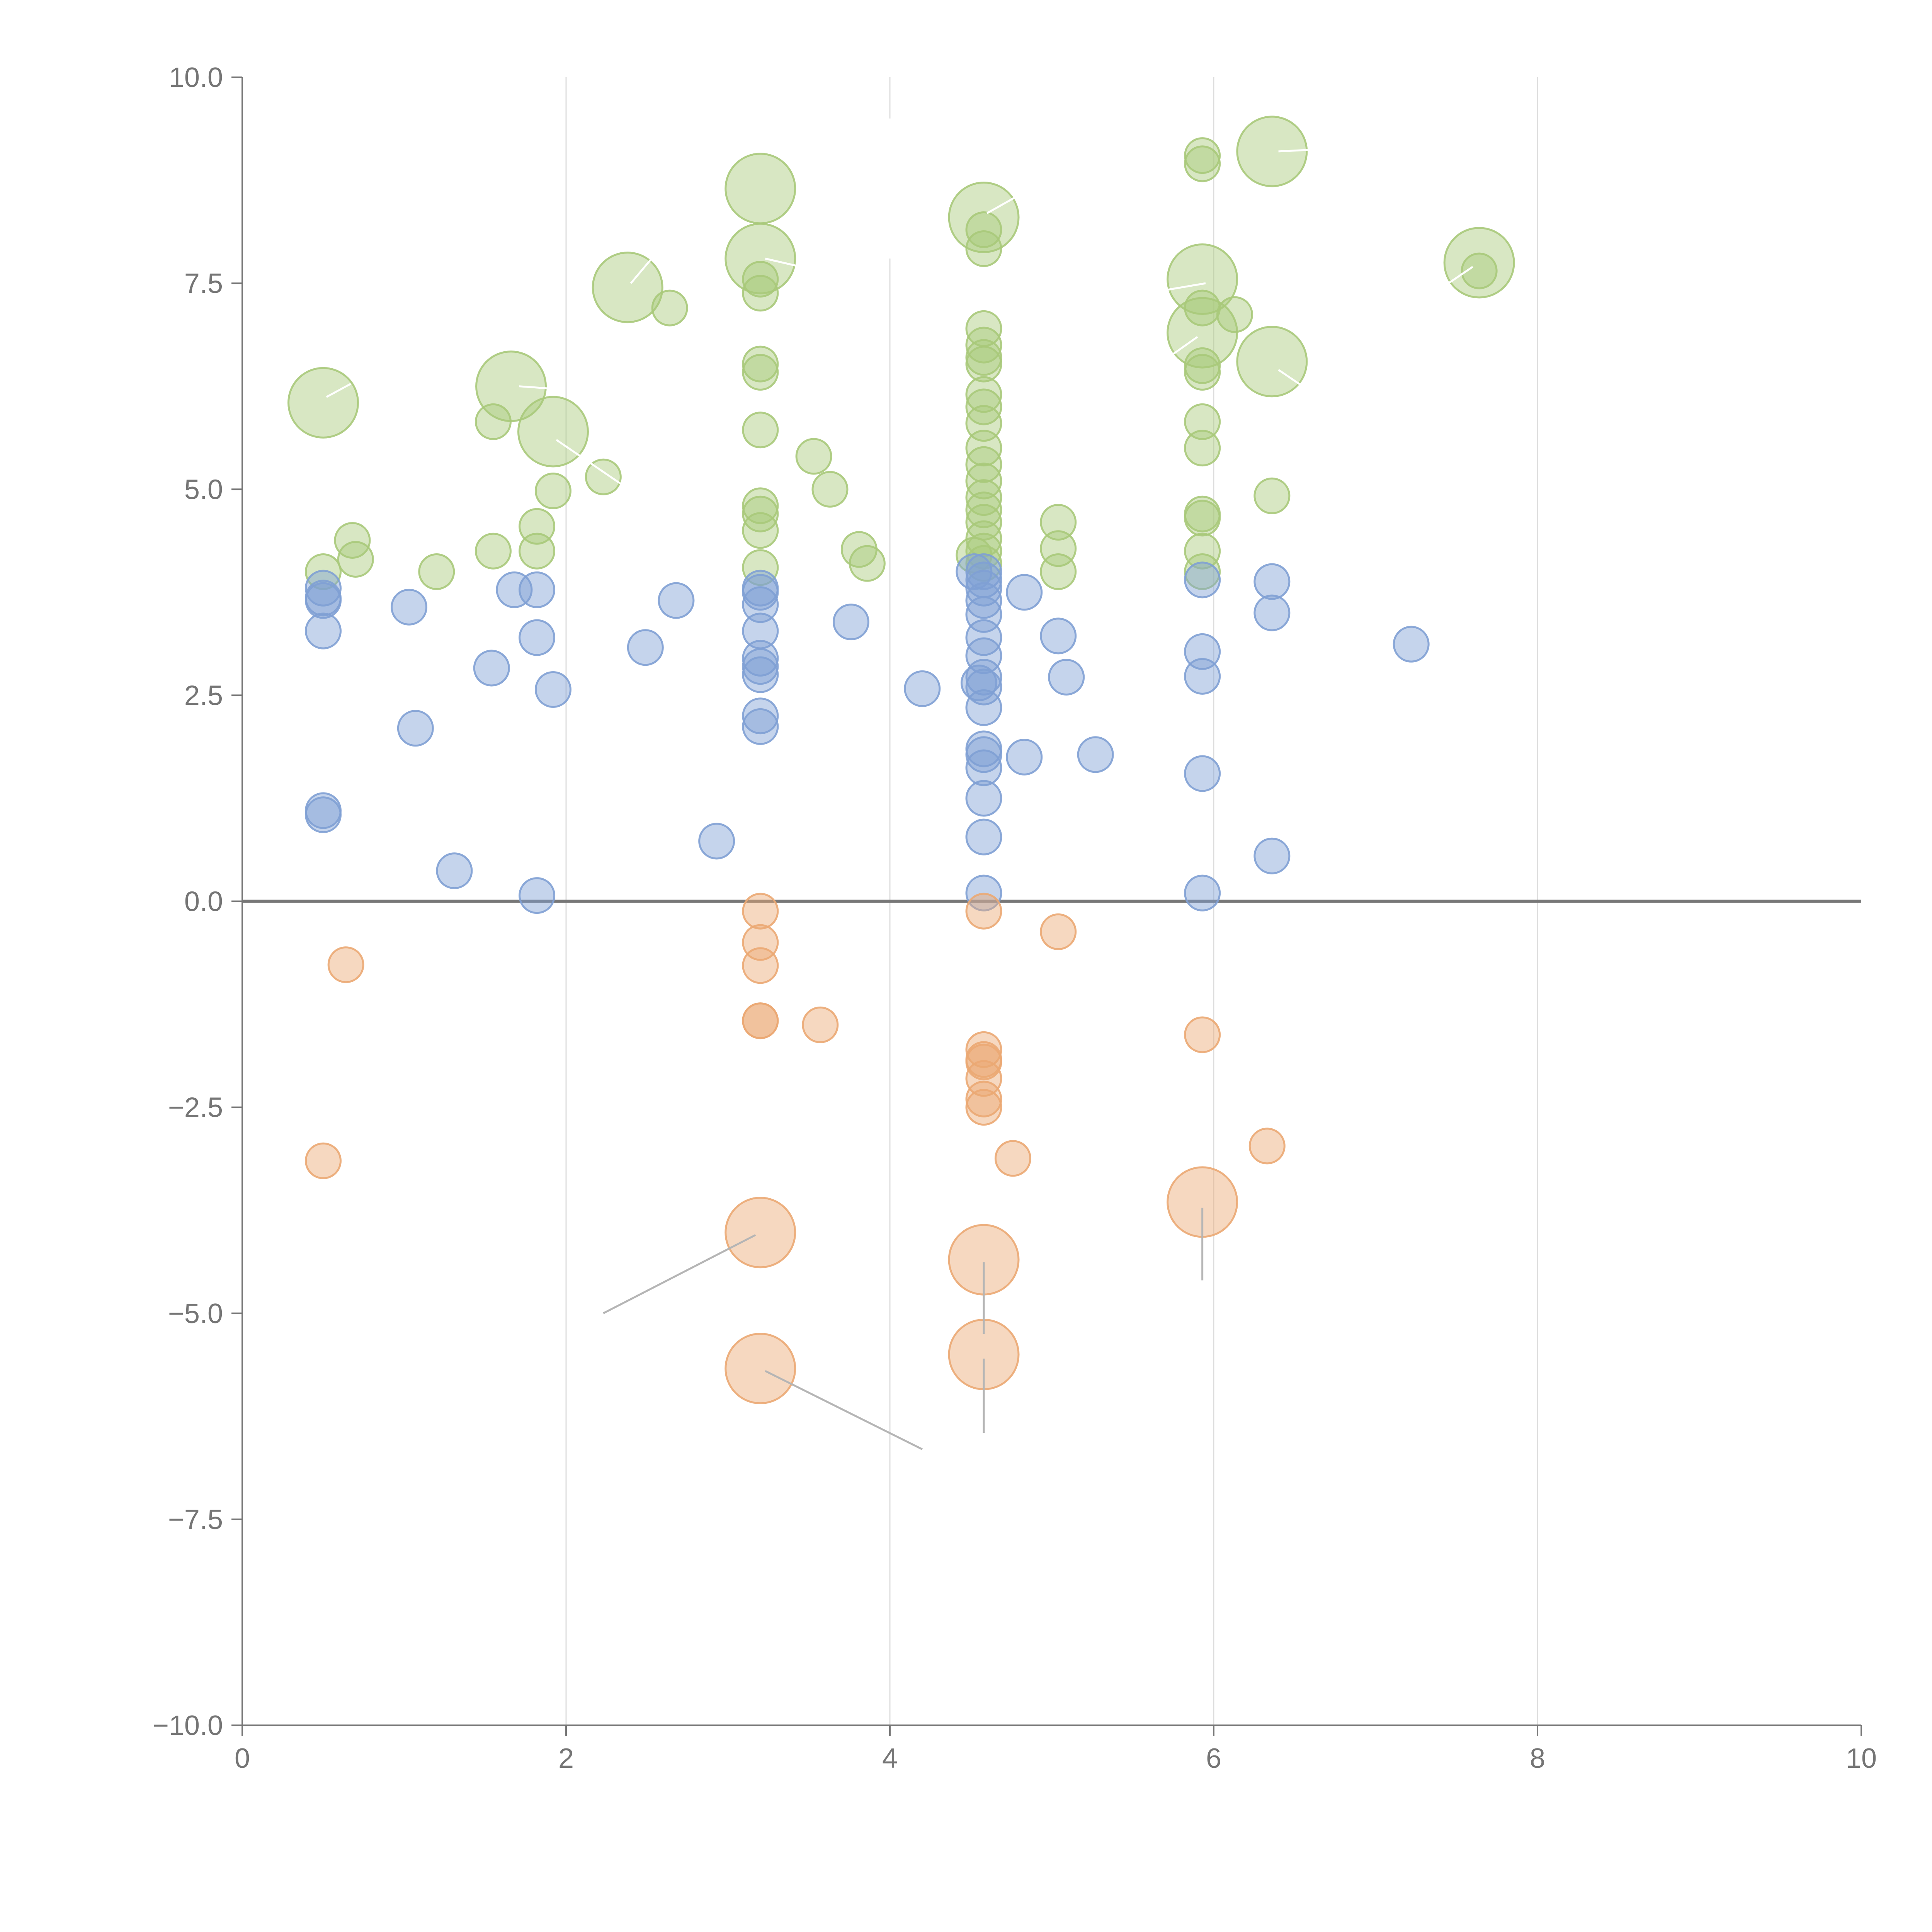 The image size is (1932, 1932). What do you see at coordinates (243, 1758) in the screenshot?
I see `x-tick-label: 0` at bounding box center [243, 1758].